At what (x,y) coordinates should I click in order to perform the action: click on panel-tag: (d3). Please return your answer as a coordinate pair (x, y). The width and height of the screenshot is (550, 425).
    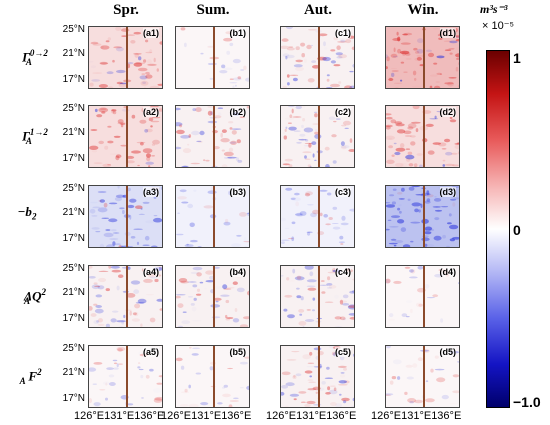
    Looking at the image, I should click on (447, 192).